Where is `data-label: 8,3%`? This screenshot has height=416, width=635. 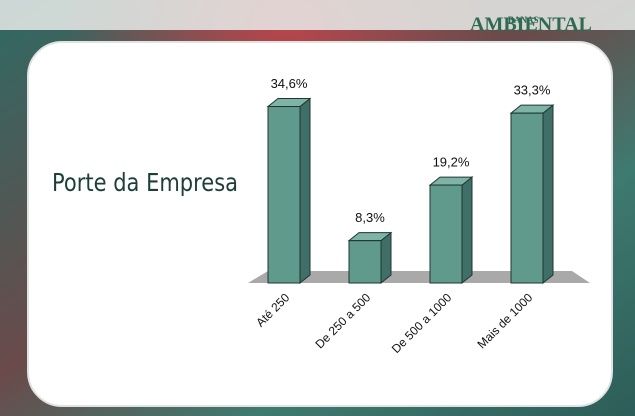 data-label: 8,3% is located at coordinates (370, 217).